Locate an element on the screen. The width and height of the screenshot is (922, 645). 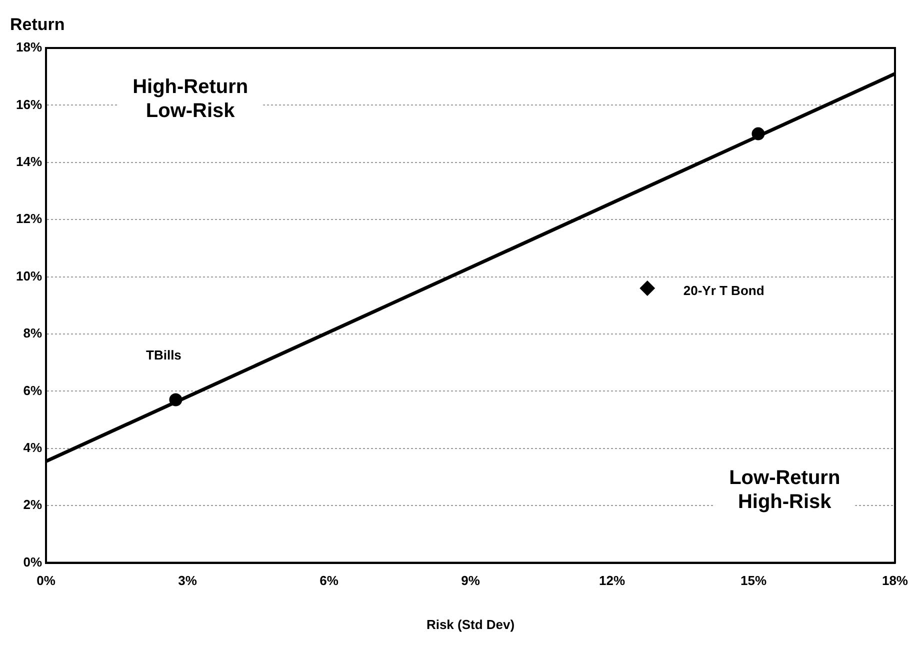
y-tick-label: 16% is located at coordinates (29, 104).